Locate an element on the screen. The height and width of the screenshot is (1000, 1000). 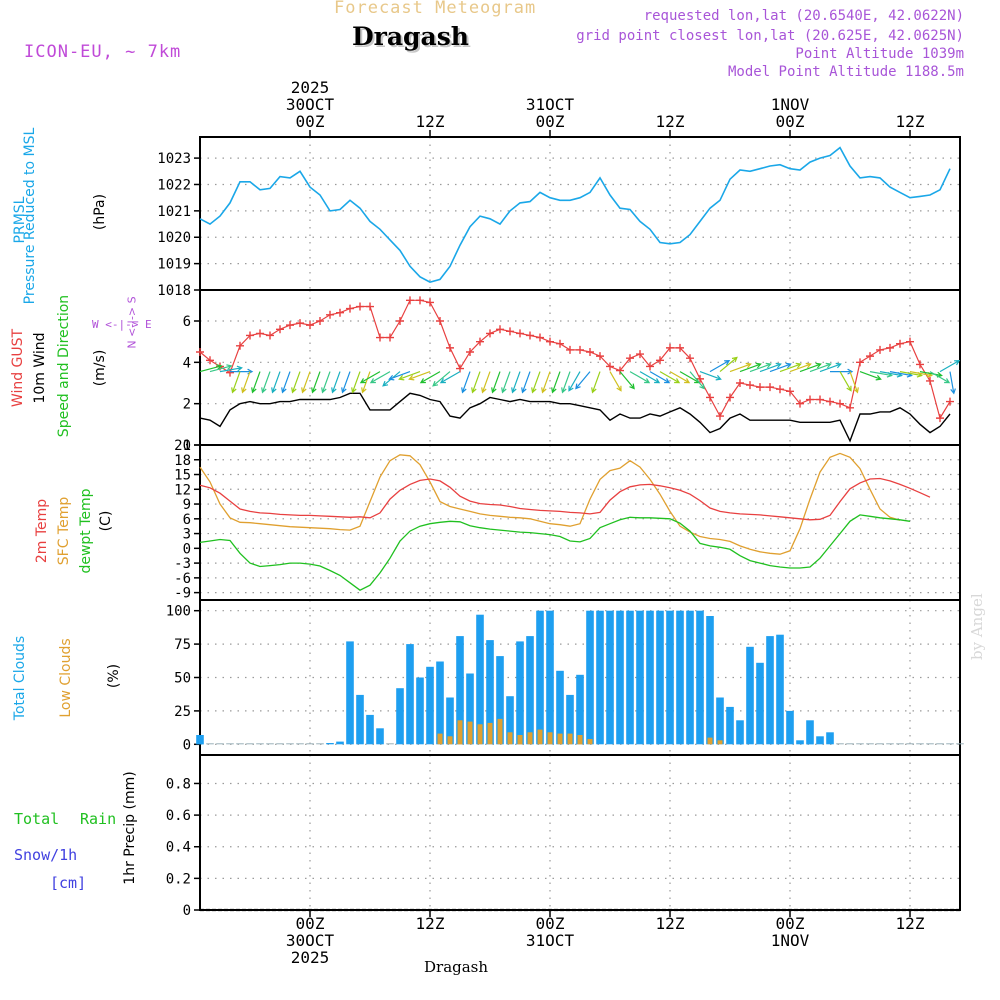
top-time-label: 2025 is located at coordinates (310, 87).